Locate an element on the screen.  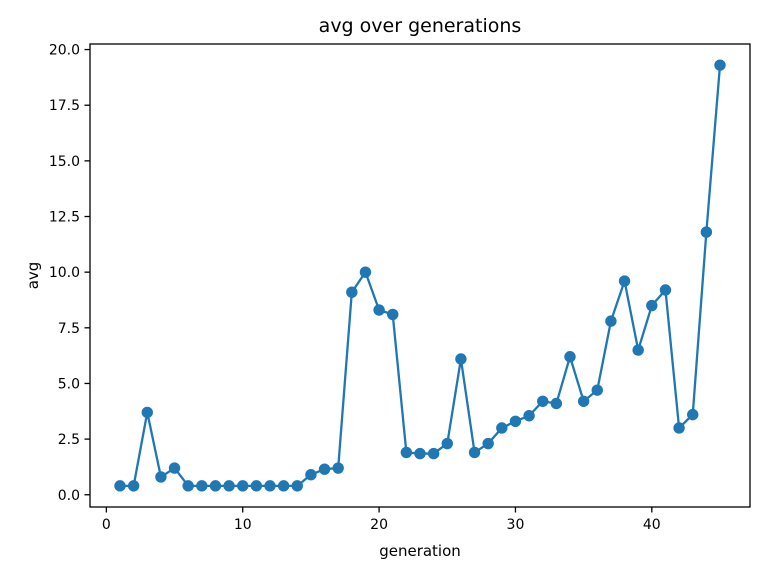
y-tick-label: 20.0 is located at coordinates (64, 51).